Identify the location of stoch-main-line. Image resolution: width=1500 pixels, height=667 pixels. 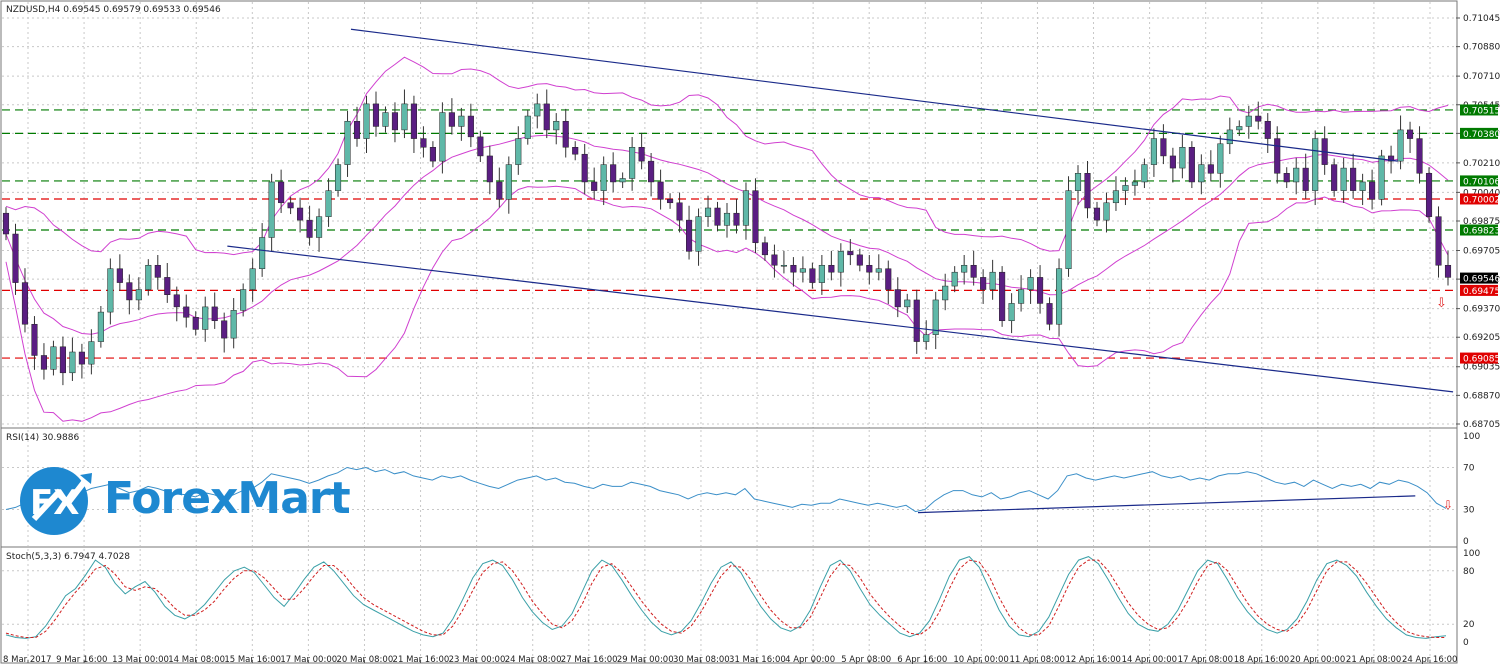
(726, 597).